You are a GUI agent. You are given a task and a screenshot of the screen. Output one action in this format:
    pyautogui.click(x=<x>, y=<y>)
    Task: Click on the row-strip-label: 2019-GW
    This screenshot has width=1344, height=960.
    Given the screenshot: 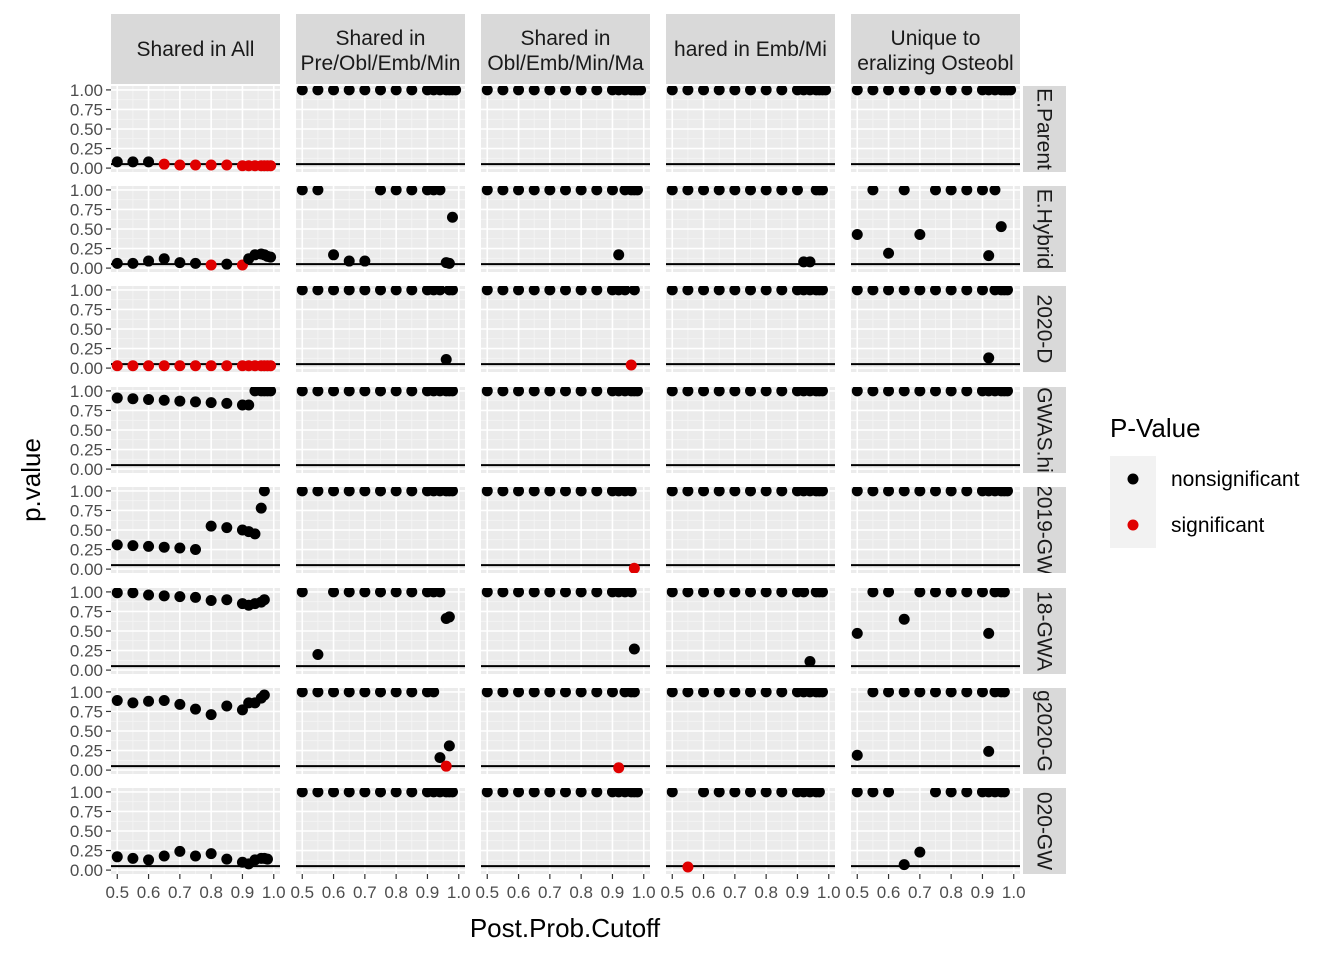 What is the action you would take?
    pyautogui.click(x=1044, y=530)
    